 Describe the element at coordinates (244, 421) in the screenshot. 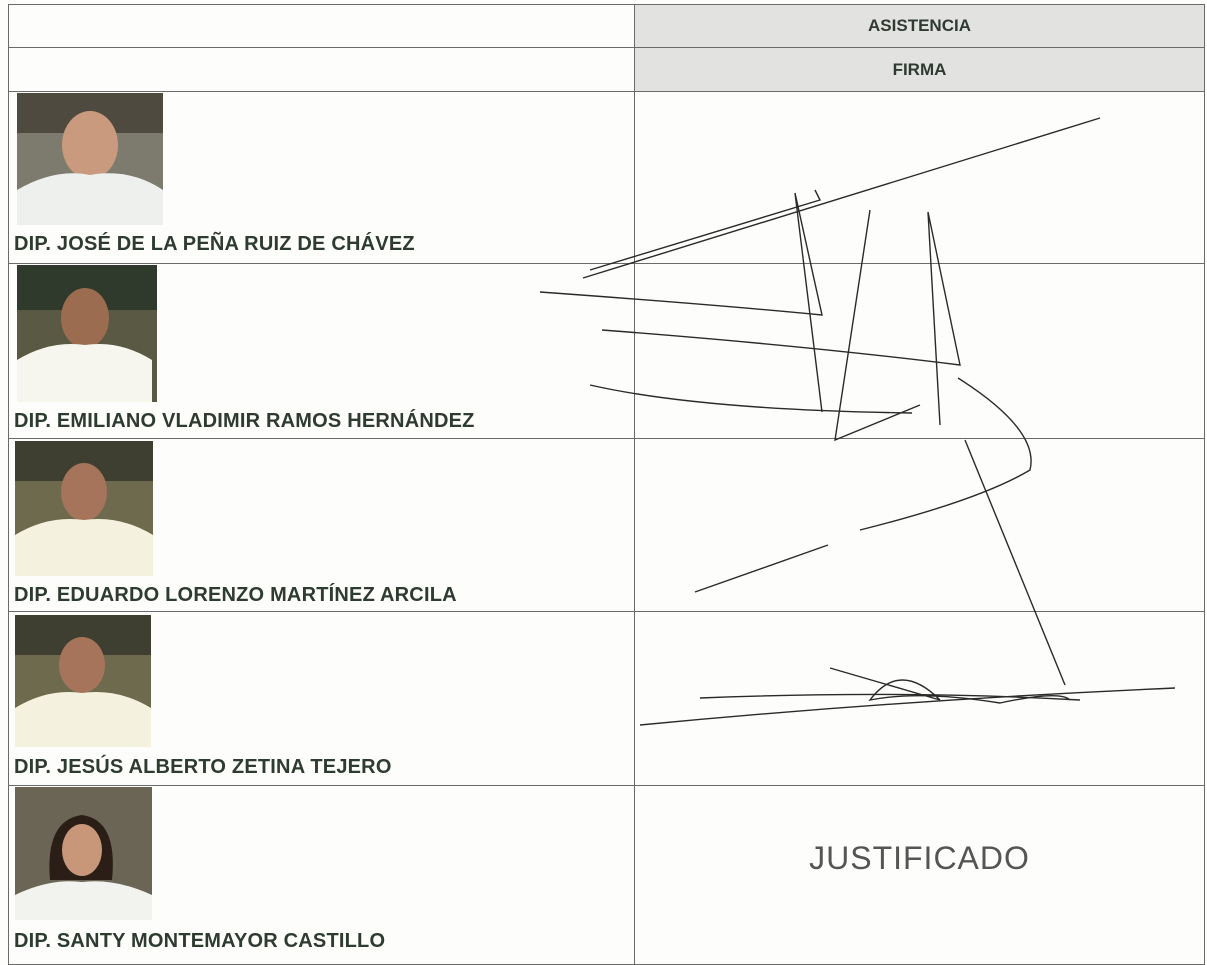

I see `deputy-name: DIP. EMILIANO VLADIMIR RAMOS HERNÁNDEZ` at that location.